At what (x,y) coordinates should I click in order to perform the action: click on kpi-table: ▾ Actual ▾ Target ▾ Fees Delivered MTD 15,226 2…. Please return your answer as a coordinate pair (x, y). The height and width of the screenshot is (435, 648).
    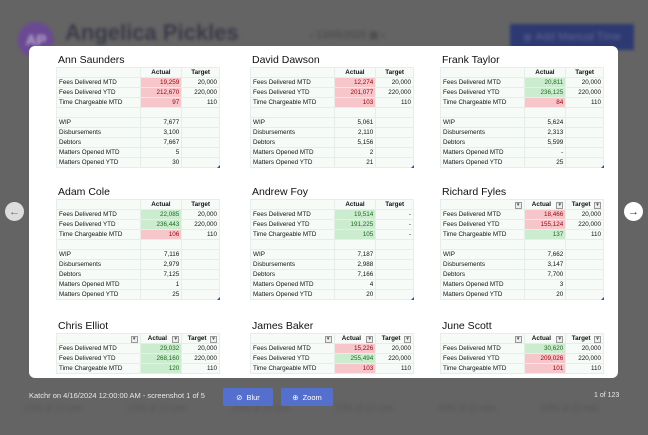
    Looking at the image, I should click on (332, 353).